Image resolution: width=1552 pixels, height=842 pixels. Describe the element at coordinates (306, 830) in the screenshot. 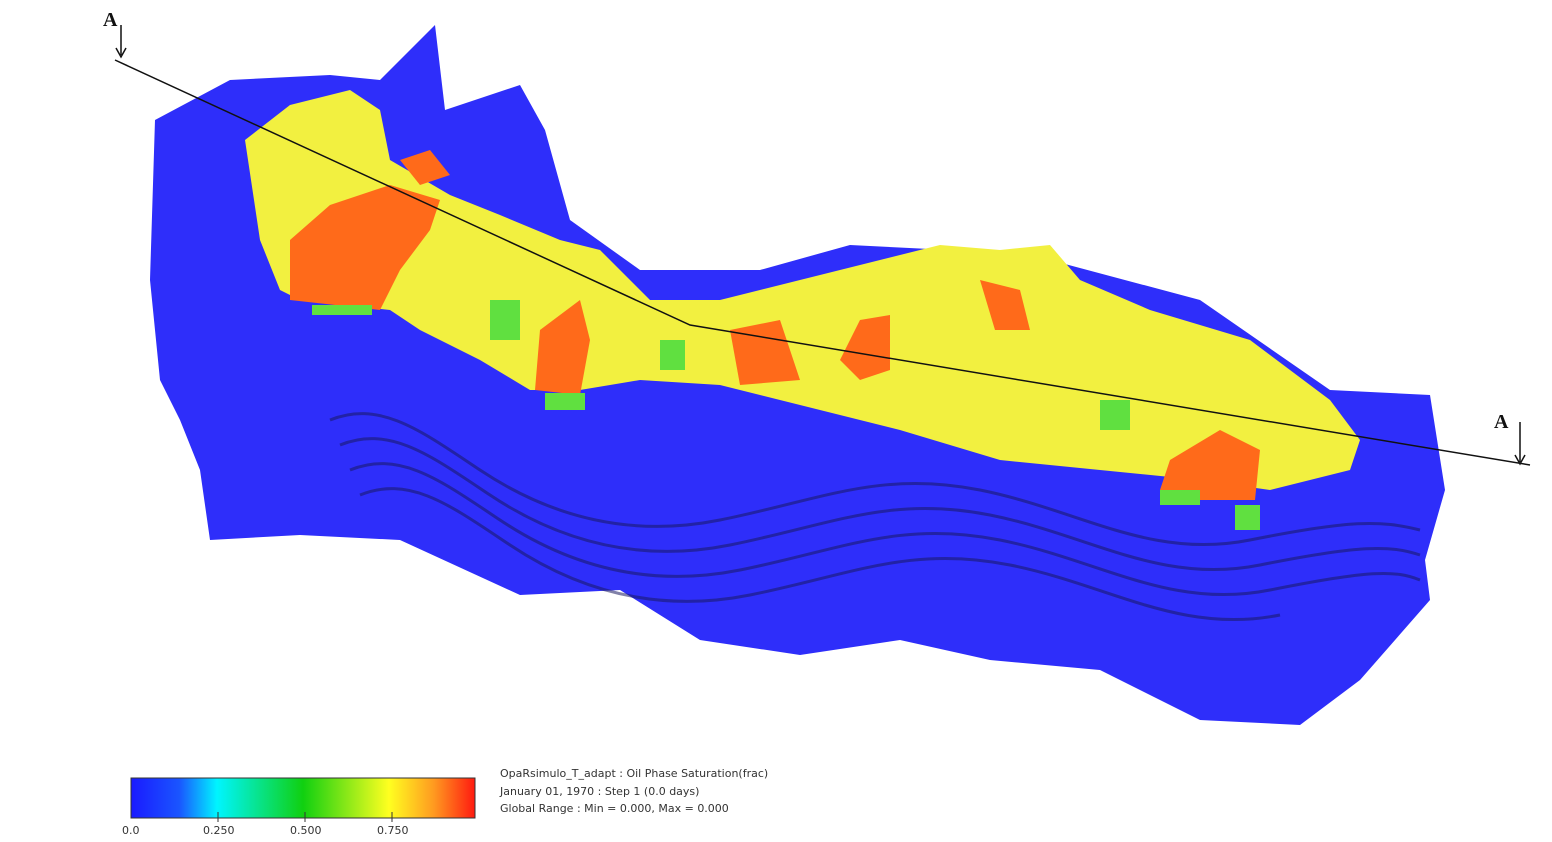

I see `legend-tick-label: 0.500` at that location.